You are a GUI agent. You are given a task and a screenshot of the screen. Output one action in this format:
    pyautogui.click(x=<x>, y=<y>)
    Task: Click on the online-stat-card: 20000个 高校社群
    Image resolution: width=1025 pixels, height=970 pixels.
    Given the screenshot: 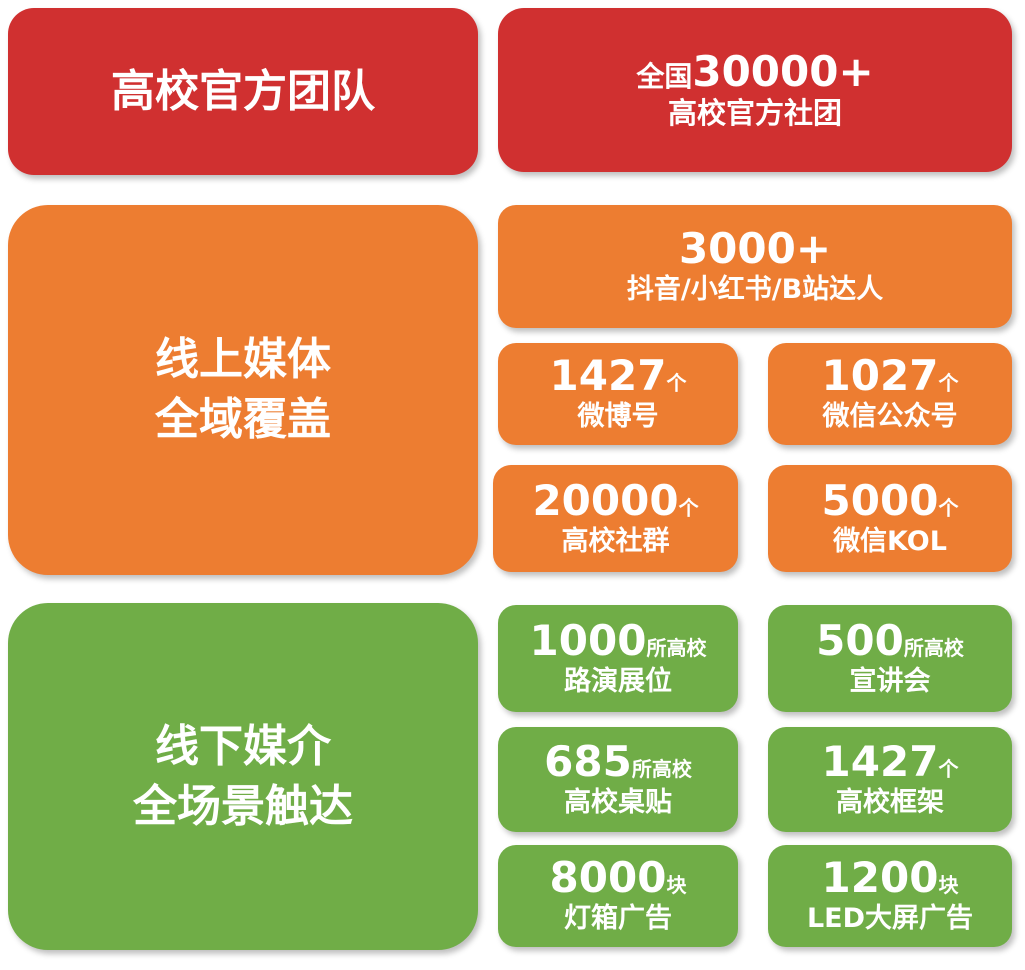 What is the action you would take?
    pyautogui.click(x=615, y=518)
    